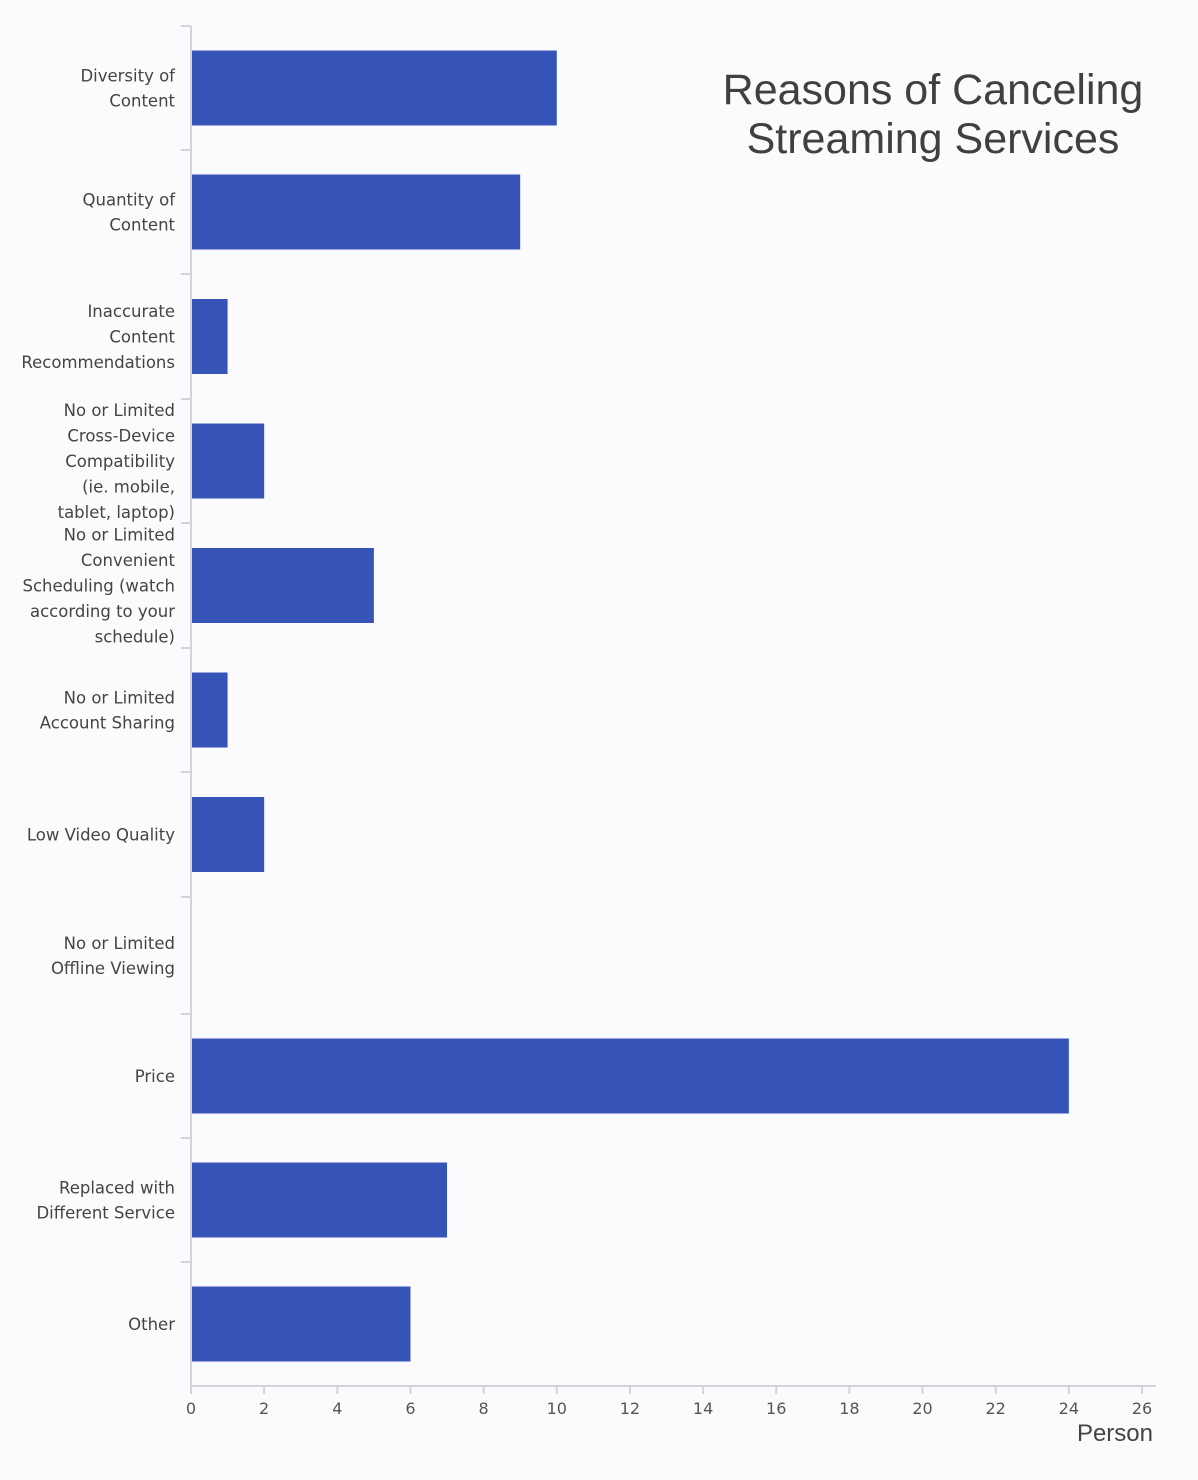 The image size is (1198, 1480). Describe the element at coordinates (557, 1408) in the screenshot. I see `x-tick-label: 10` at that location.